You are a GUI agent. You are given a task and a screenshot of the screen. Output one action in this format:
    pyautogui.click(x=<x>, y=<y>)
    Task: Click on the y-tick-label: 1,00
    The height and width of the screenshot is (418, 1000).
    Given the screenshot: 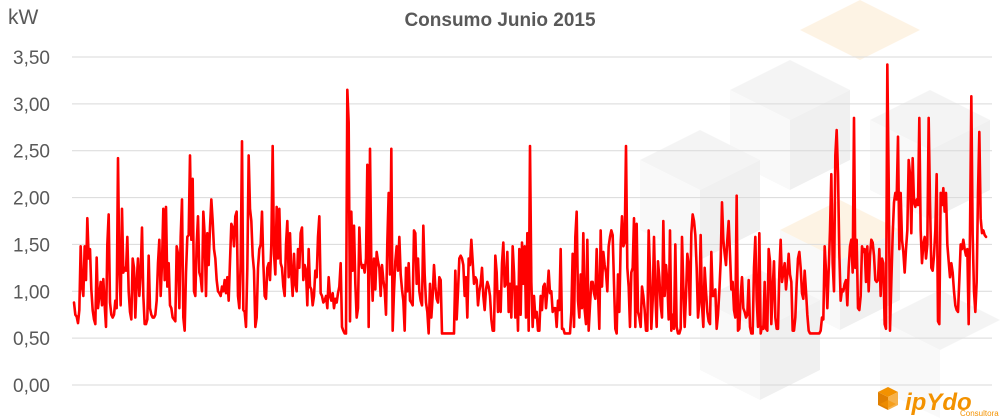 What is the action you would take?
    pyautogui.click(x=31, y=292)
    